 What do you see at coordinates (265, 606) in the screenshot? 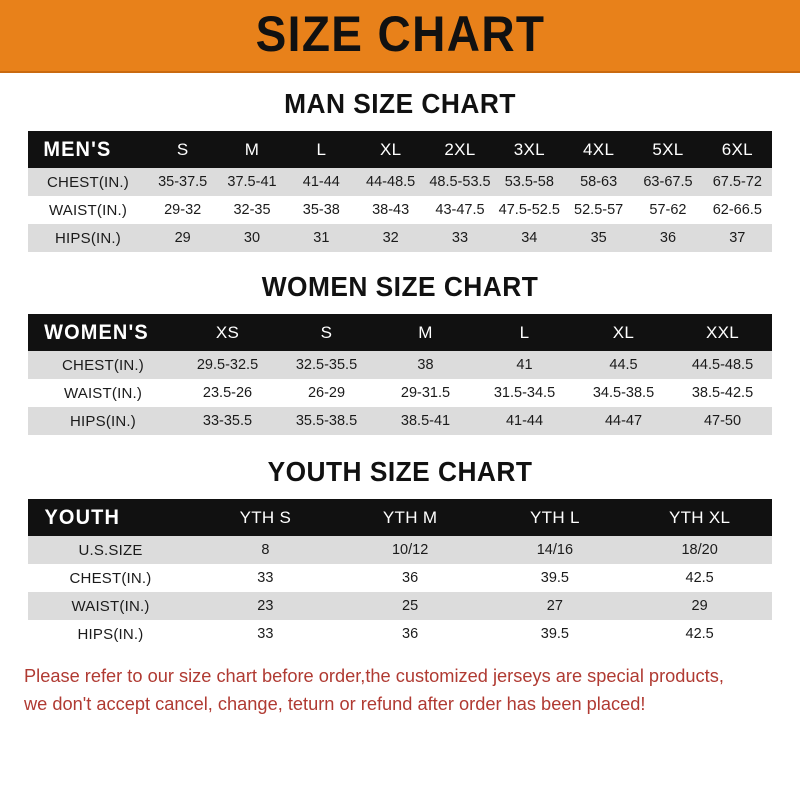
I see `youth-cell-2-0: 23` at bounding box center [265, 606].